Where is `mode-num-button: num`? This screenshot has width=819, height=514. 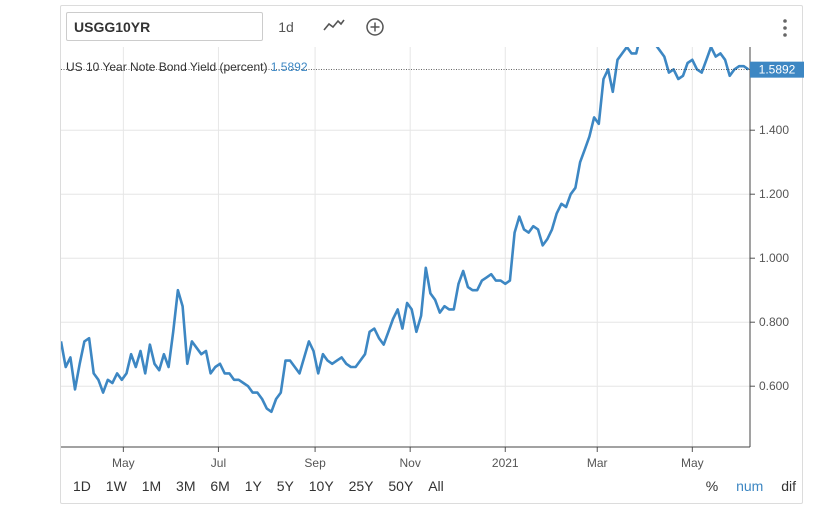
mode-num-button: num is located at coordinates (750, 486).